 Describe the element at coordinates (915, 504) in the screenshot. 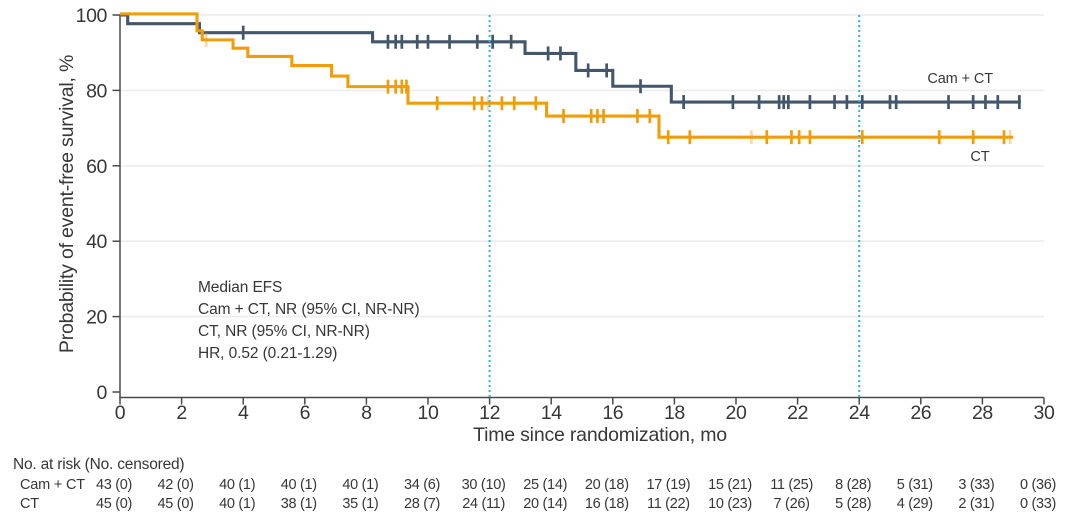

I see `risk-value: 4 (29)` at that location.